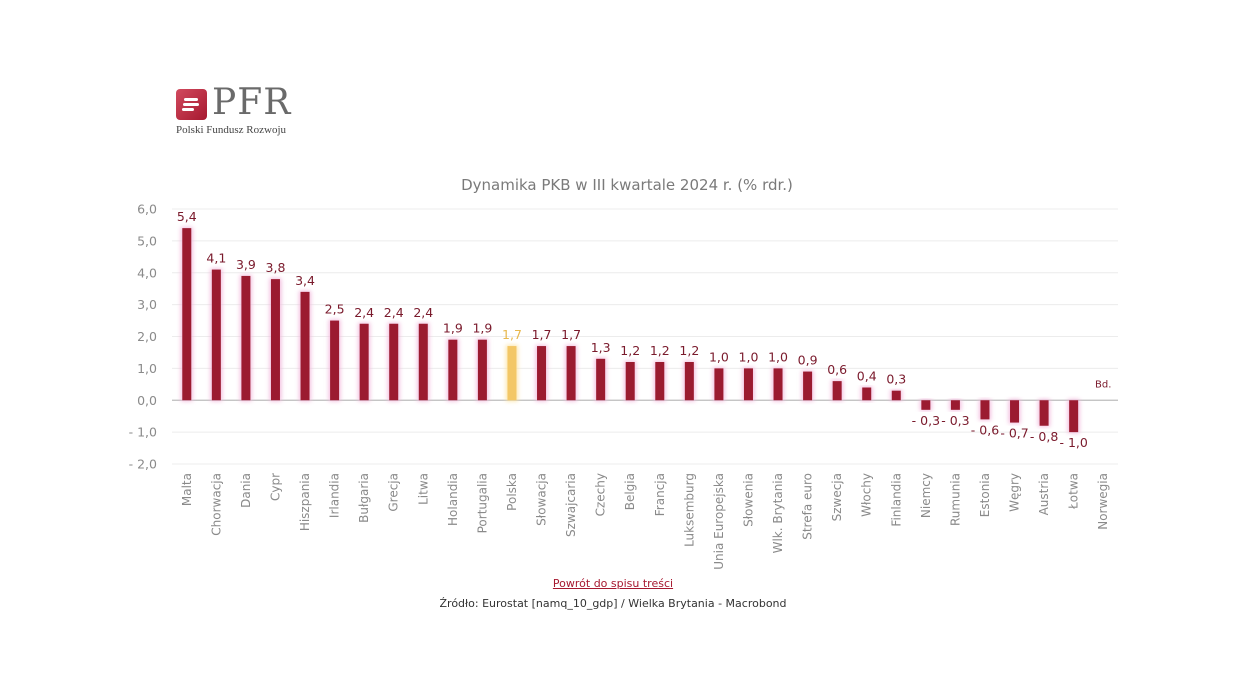 The height and width of the screenshot is (700, 1254). Describe the element at coordinates (252, 102) in the screenshot. I see `logo-name: PFR` at that location.